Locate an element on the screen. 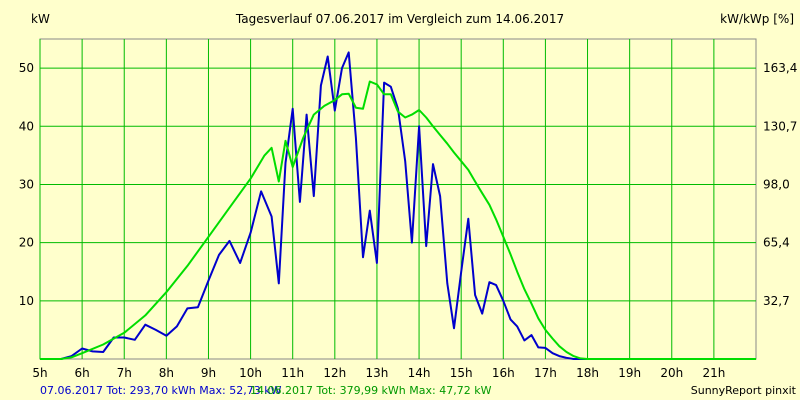 The height and width of the screenshot is (400, 800). x-tick-label: 9h is located at coordinates (208, 373).